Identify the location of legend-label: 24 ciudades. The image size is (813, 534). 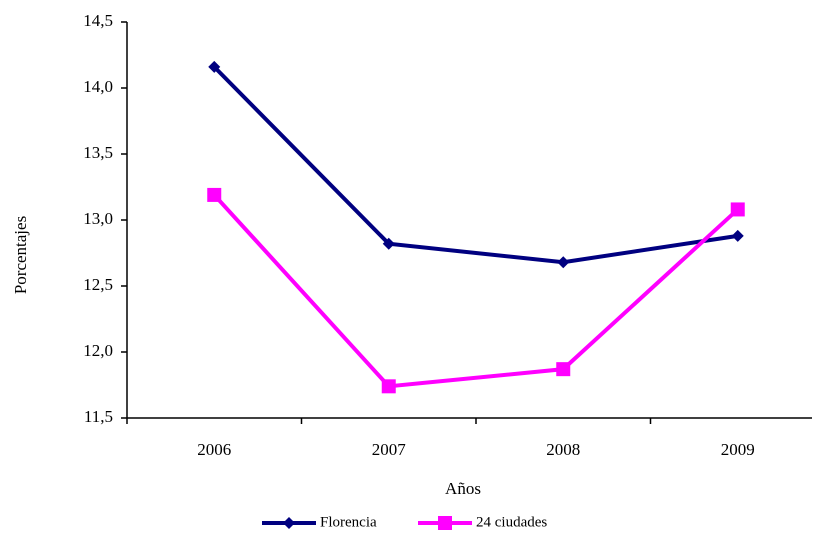
(511, 522).